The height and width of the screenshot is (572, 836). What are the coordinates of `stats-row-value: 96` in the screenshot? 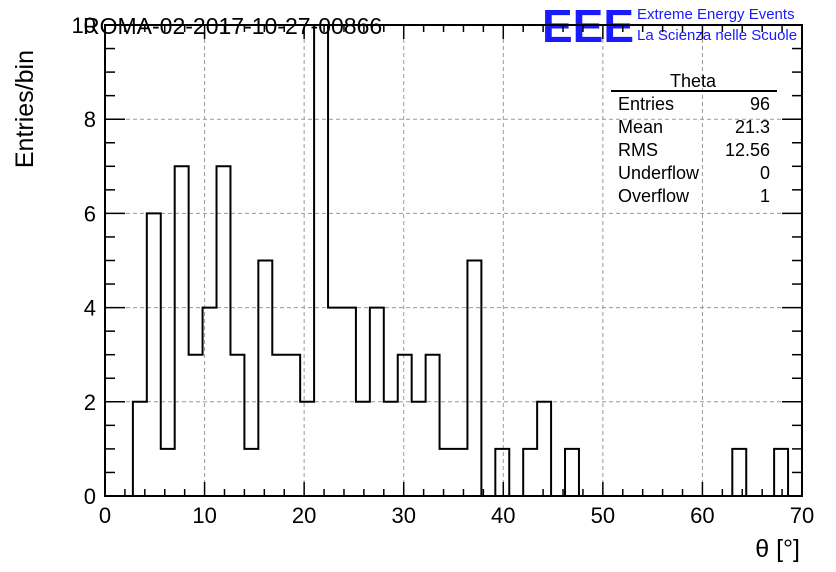 It's located at (760, 104).